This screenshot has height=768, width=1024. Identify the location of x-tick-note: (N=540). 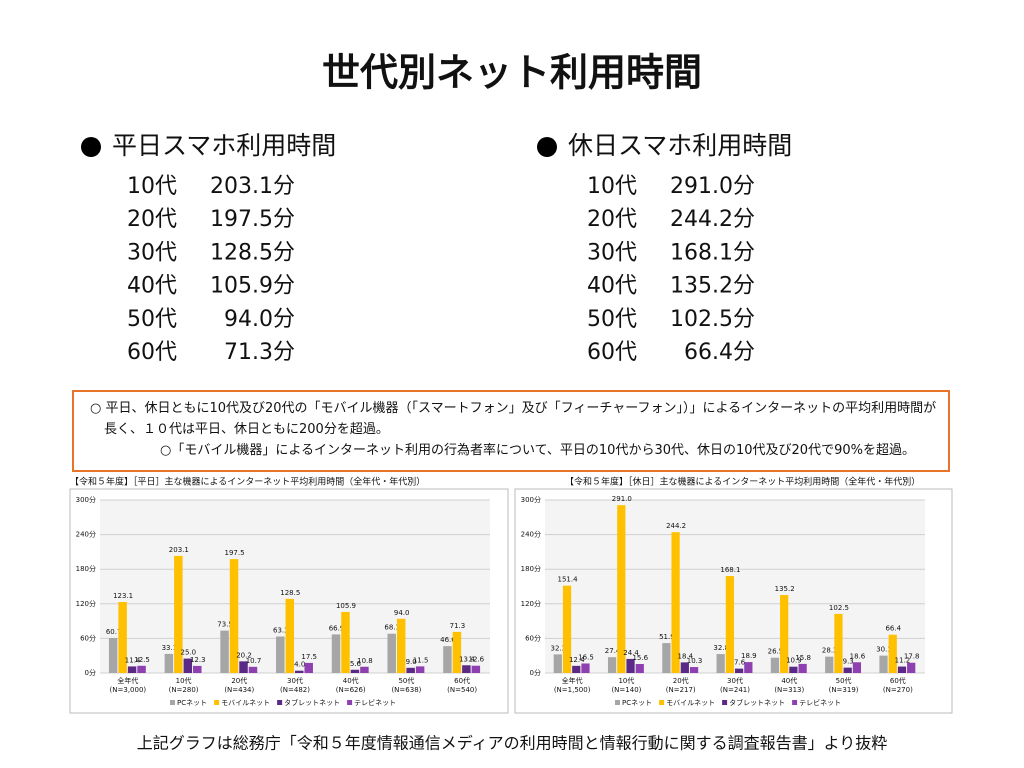
(462, 690).